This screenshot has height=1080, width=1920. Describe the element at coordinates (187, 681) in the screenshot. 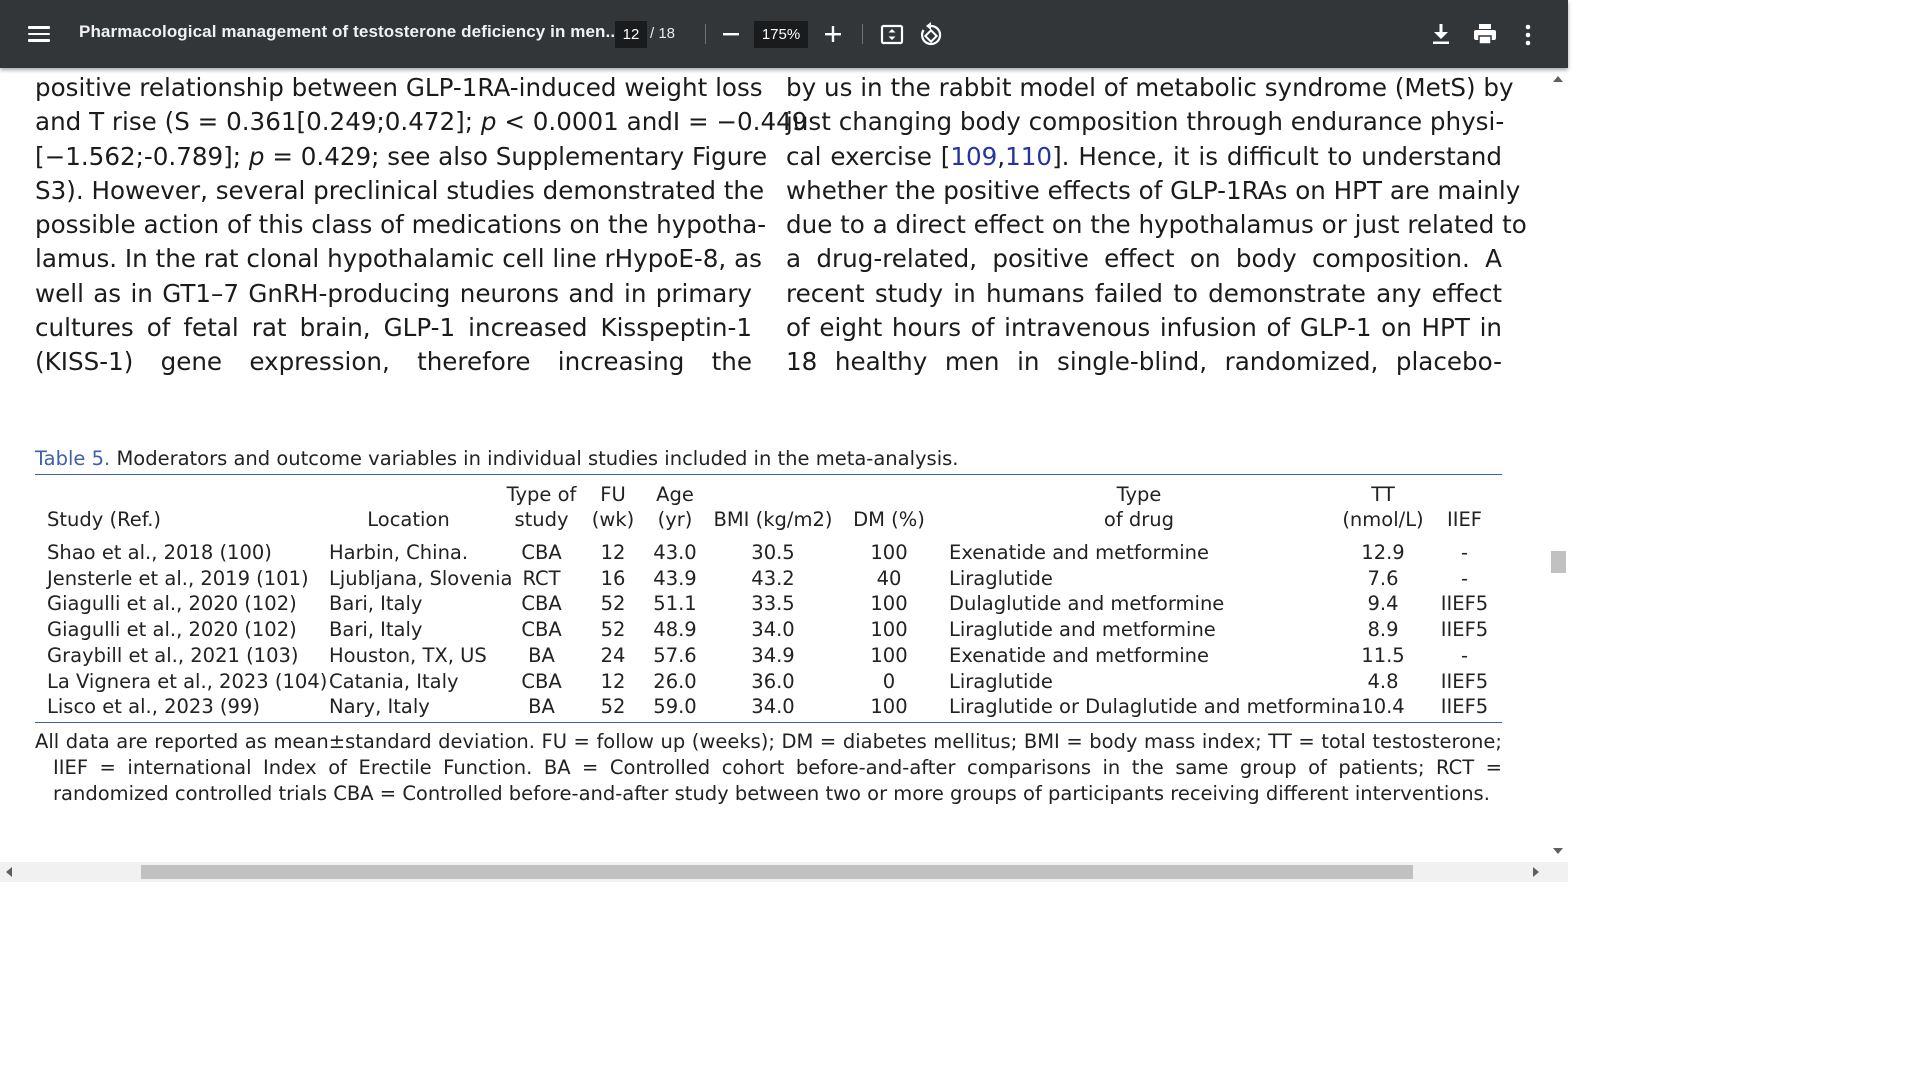

I see `table-cell: La Vignera et al., 2023 (104)` at that location.